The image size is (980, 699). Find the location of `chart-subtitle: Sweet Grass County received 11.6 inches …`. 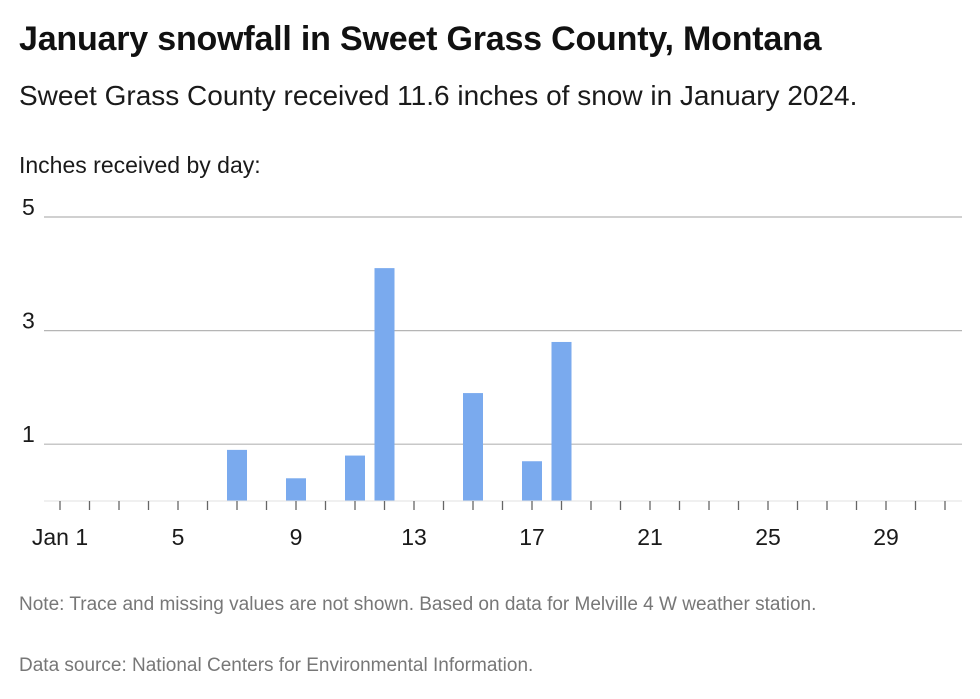

chart-subtitle: Sweet Grass County received 11.6 inches … is located at coordinates (438, 95).